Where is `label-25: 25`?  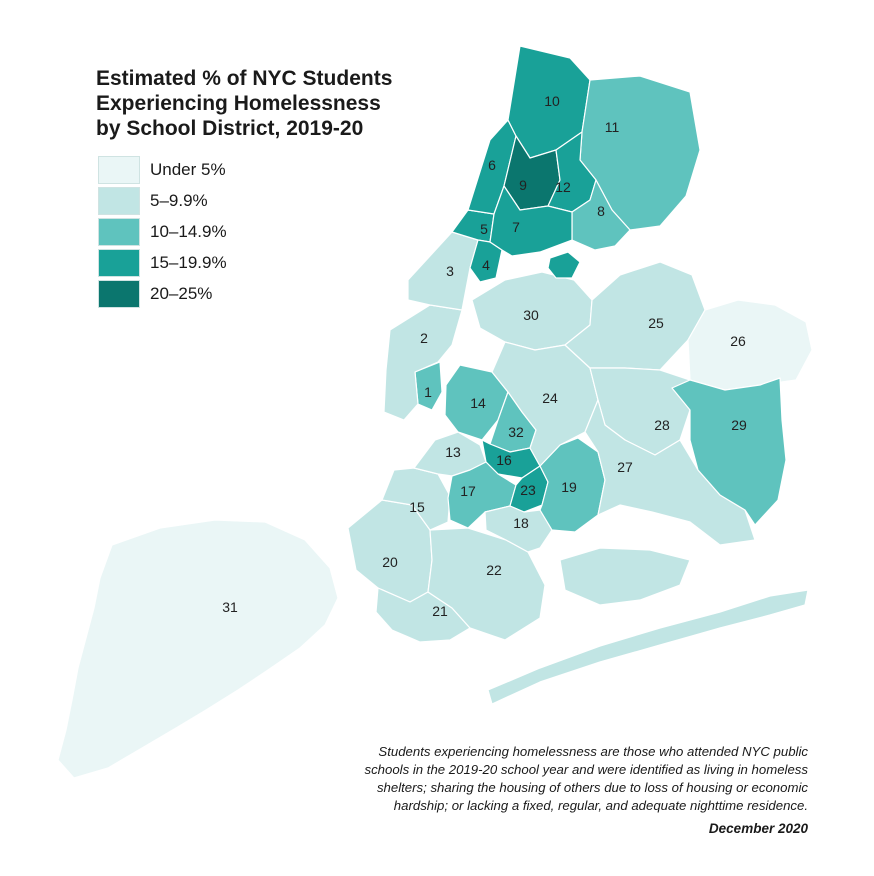 label-25: 25 is located at coordinates (656, 323).